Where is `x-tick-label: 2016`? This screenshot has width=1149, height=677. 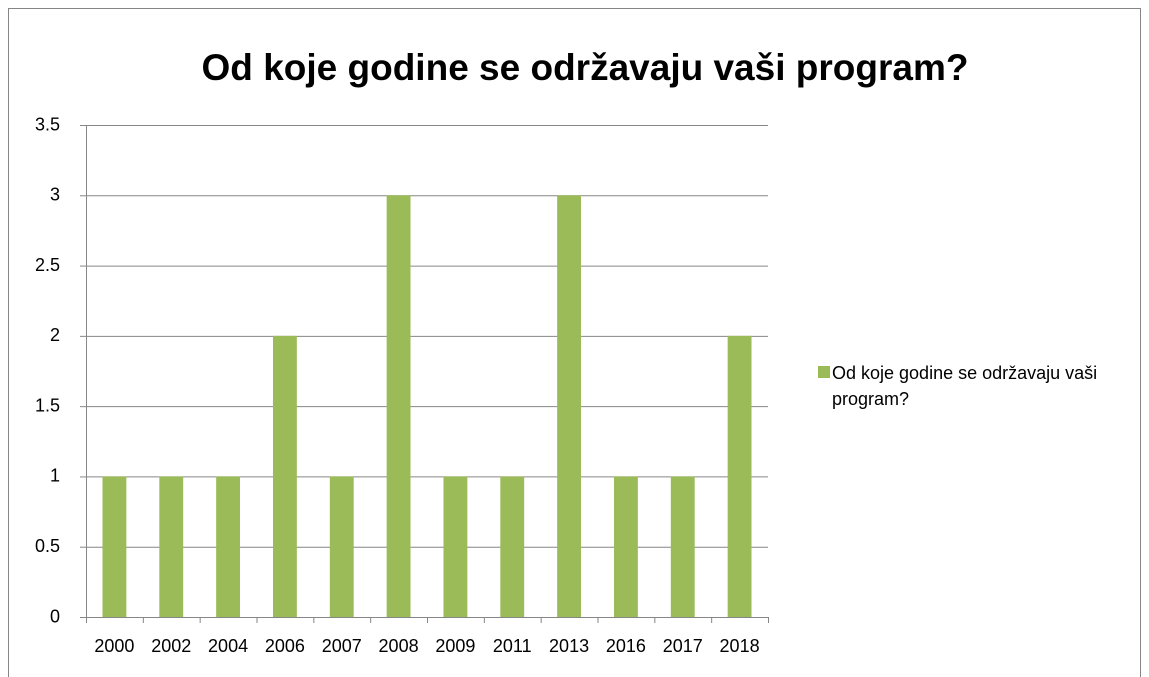
x-tick-label: 2016 is located at coordinates (626, 646).